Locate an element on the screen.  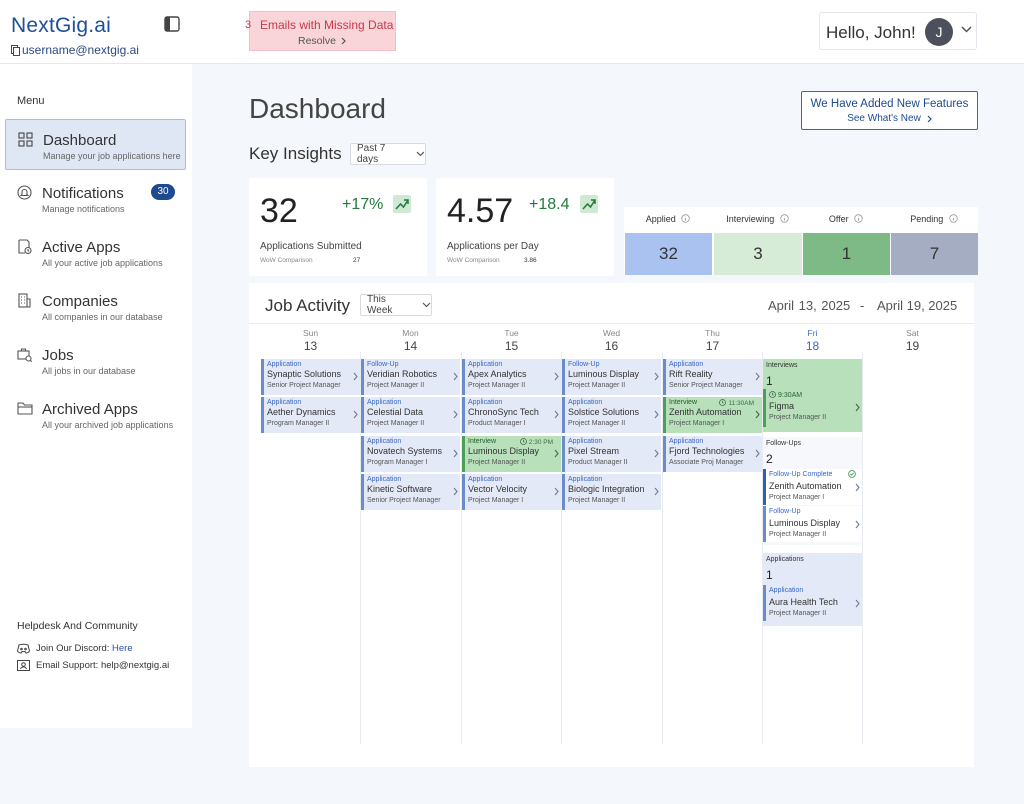
group-title: Applications is located at coordinates (785, 559).